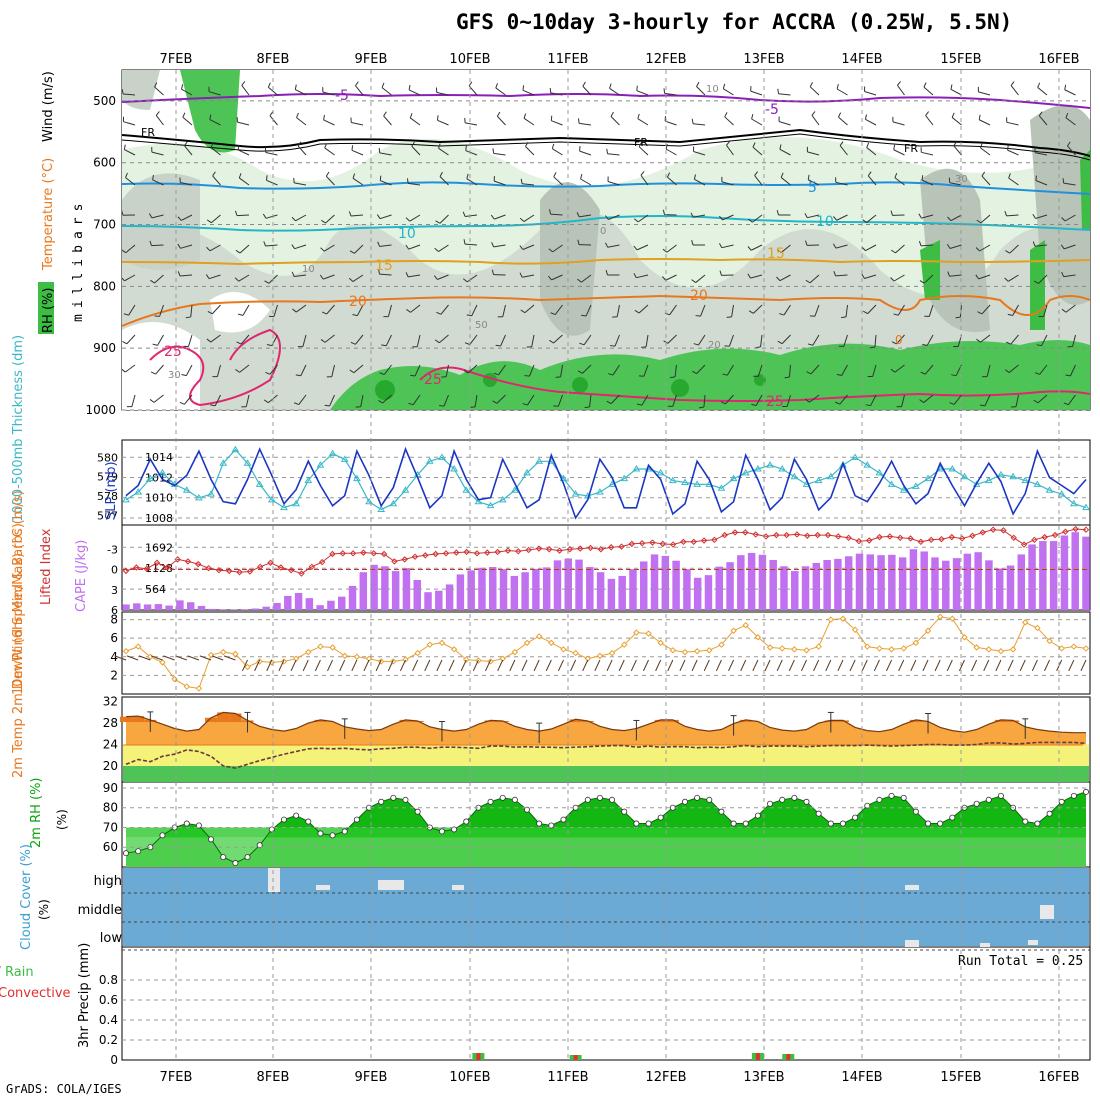 The height and width of the screenshot is (1100, 1100). I want to click on run-total-label: Run Total = 0.25, so click(1020, 961).